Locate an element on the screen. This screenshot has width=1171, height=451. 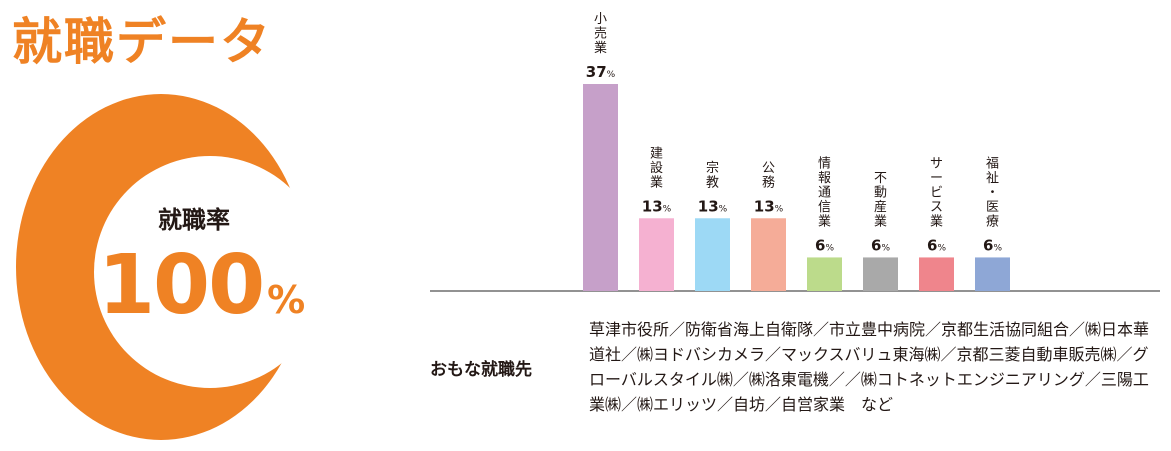
data-label-2: 13% is located at coordinates (713, 206).